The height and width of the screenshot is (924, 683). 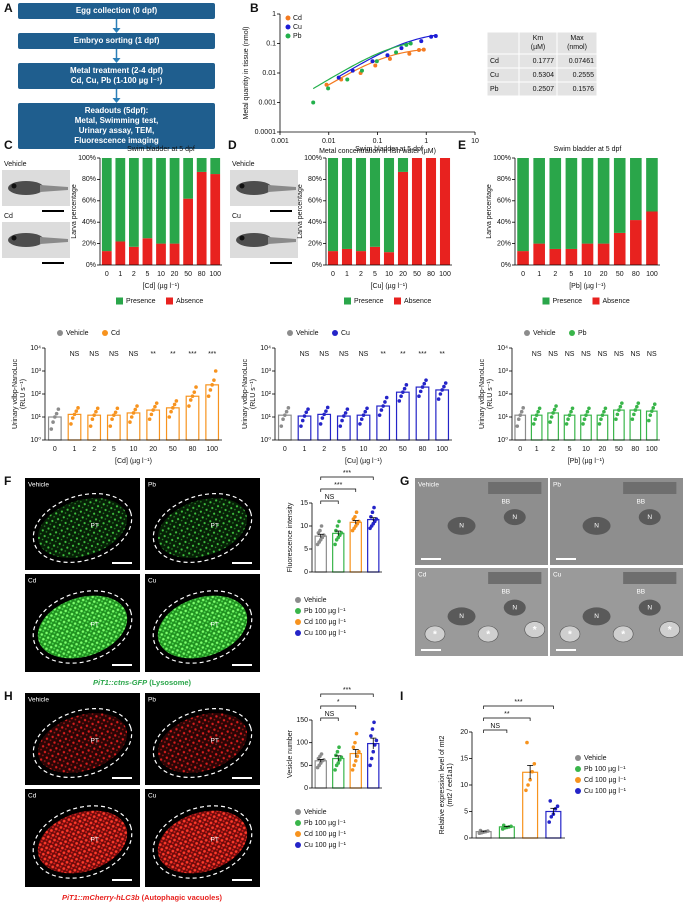 I want to click on significance-bracket, so click(x=495, y=731).